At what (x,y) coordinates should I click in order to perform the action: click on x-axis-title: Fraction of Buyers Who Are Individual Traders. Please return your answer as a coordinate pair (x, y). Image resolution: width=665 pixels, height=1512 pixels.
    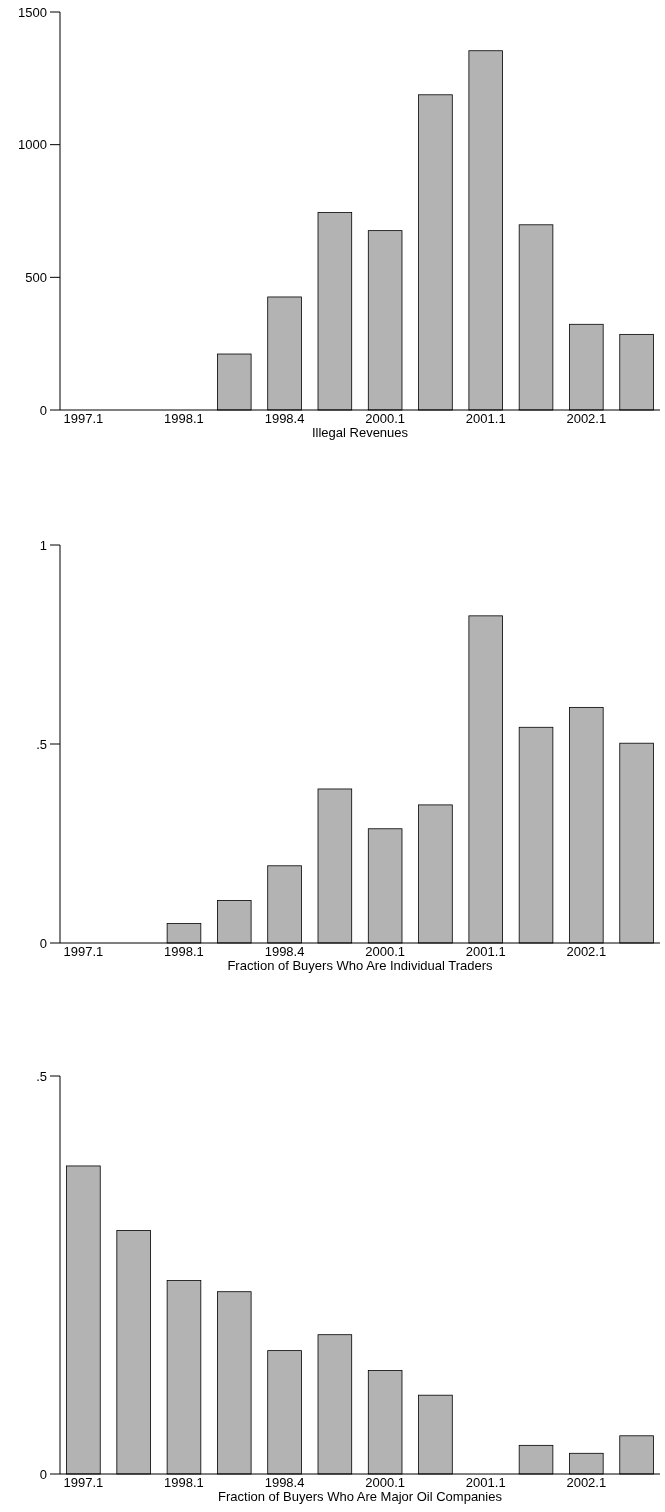
    Looking at the image, I should click on (360, 965).